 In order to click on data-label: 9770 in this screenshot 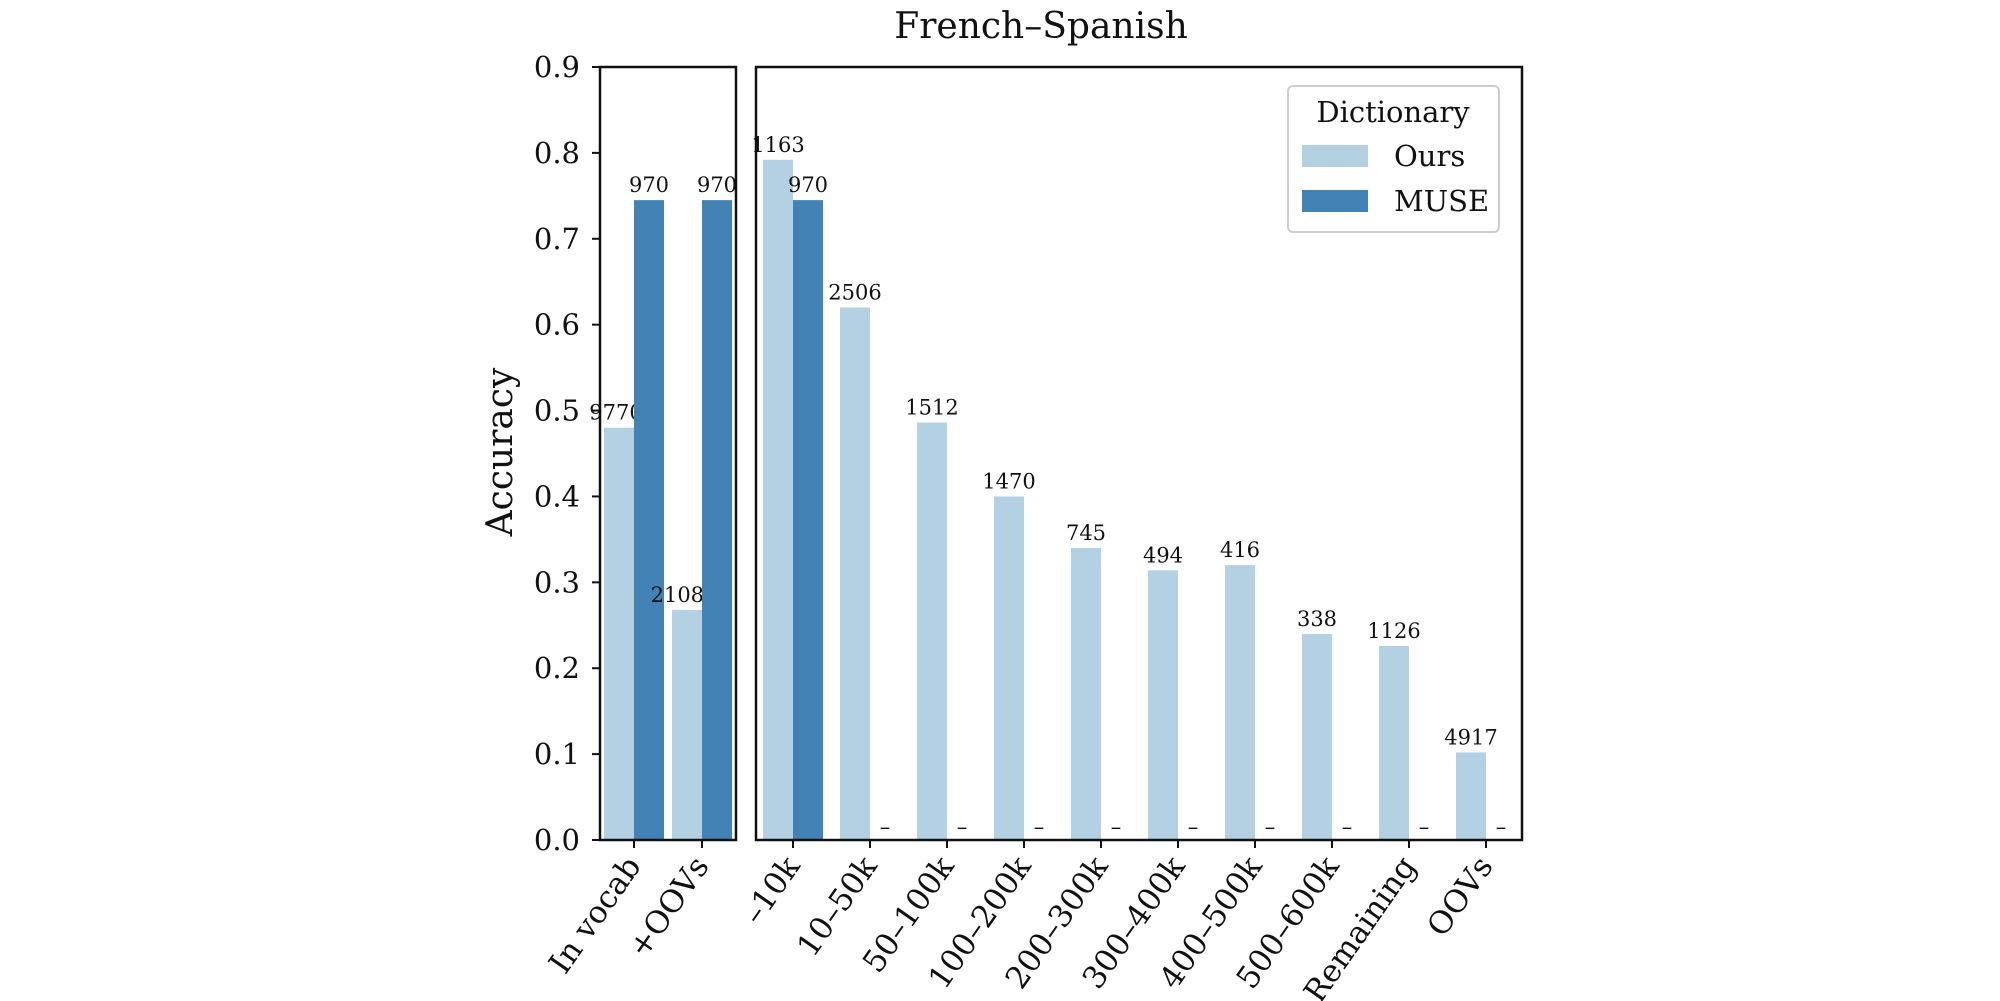, I will do `click(615, 413)`.